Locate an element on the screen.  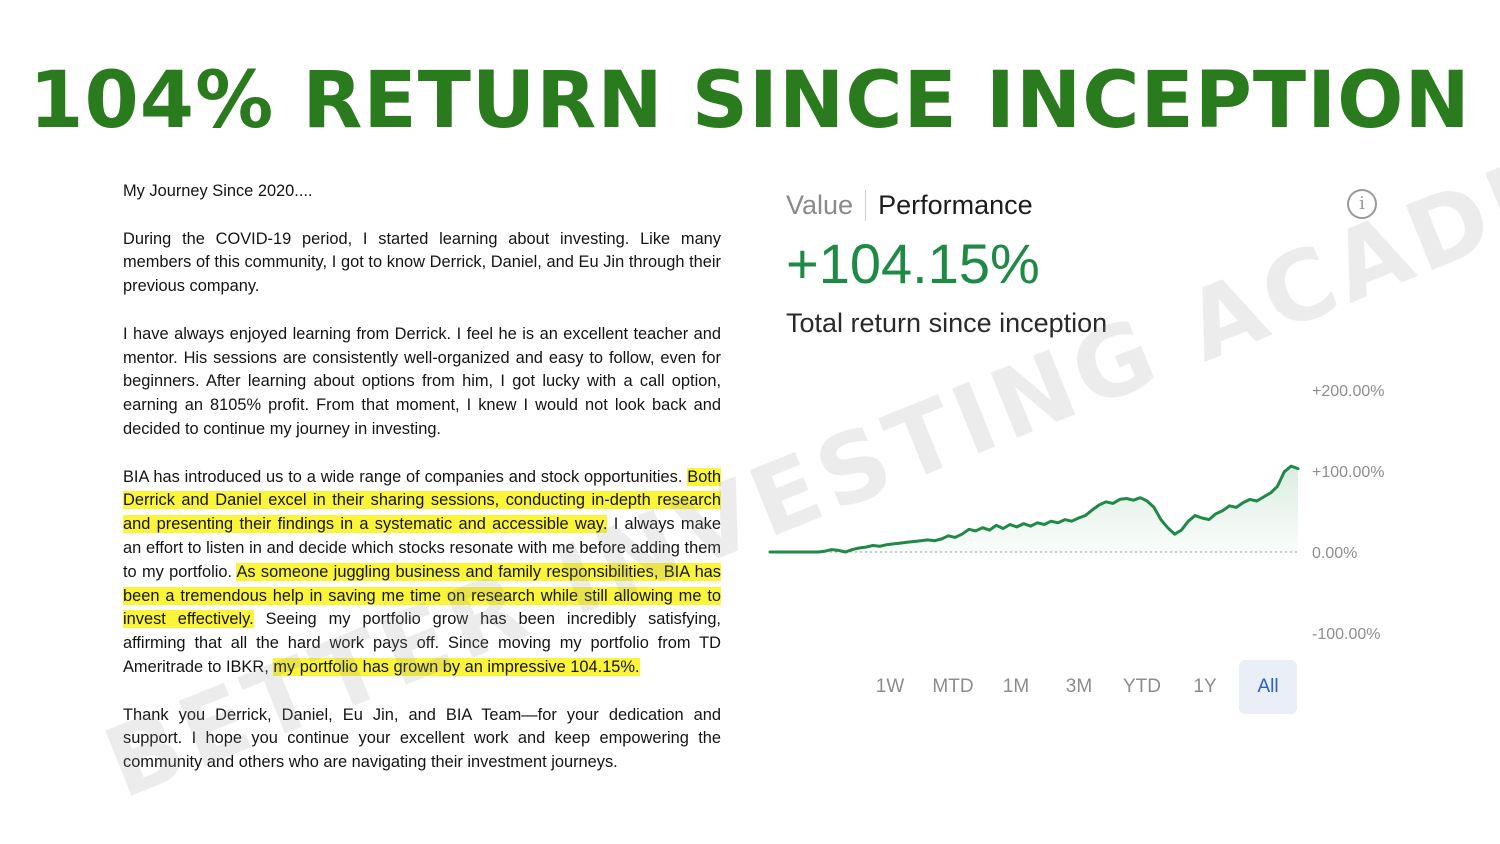
range-button-1y: 1Y is located at coordinates (1205, 686).